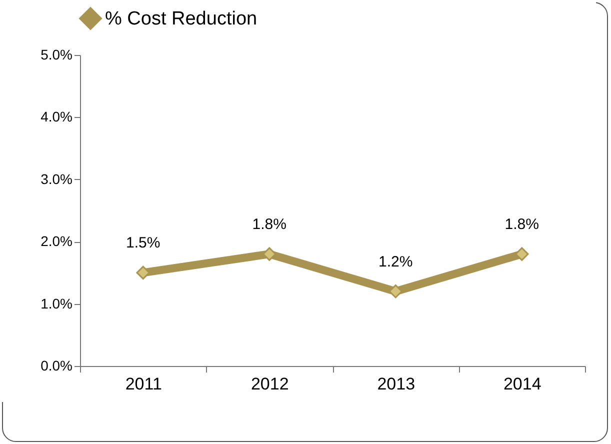 This screenshot has width=611, height=444. What do you see at coordinates (143, 384) in the screenshot?
I see `x-tick-label: 2011` at bounding box center [143, 384].